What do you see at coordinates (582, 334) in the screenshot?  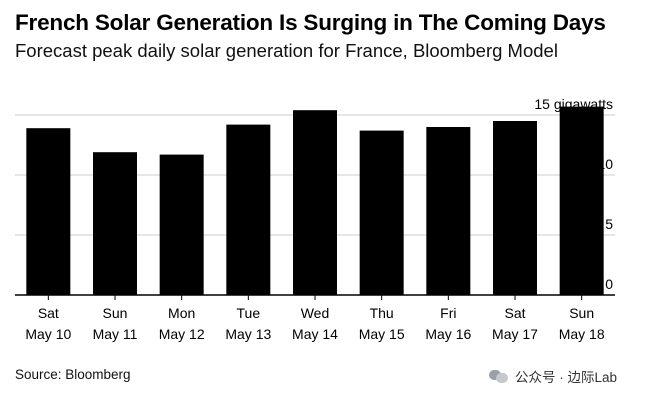 I see `x-tick-label-date: May 18` at bounding box center [582, 334].